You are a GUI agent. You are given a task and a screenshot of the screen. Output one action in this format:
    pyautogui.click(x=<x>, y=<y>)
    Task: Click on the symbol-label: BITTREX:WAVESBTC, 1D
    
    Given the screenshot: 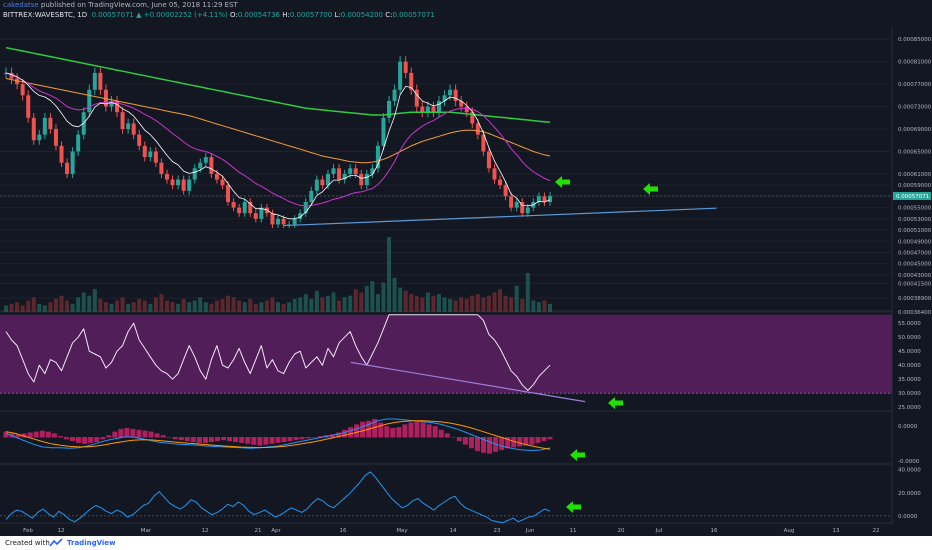 What is the action you would take?
    pyautogui.click(x=45, y=15)
    